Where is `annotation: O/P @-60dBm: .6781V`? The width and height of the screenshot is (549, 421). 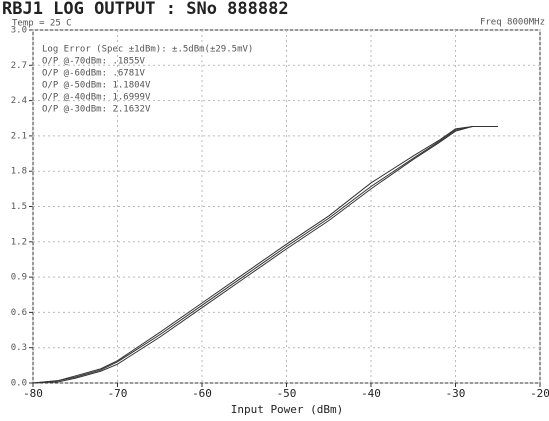
annotation: O/P @-60dBm: .6781V is located at coordinates (94, 74).